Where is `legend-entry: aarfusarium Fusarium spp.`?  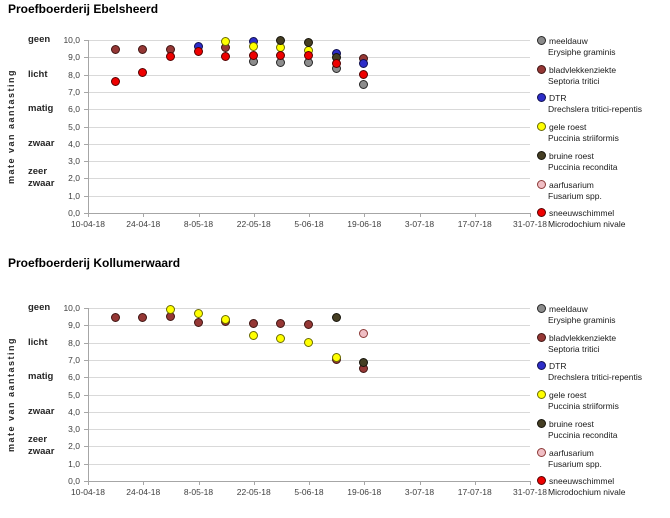 legend-entry: aarfusarium Fusarium spp. is located at coordinates (603, 458).